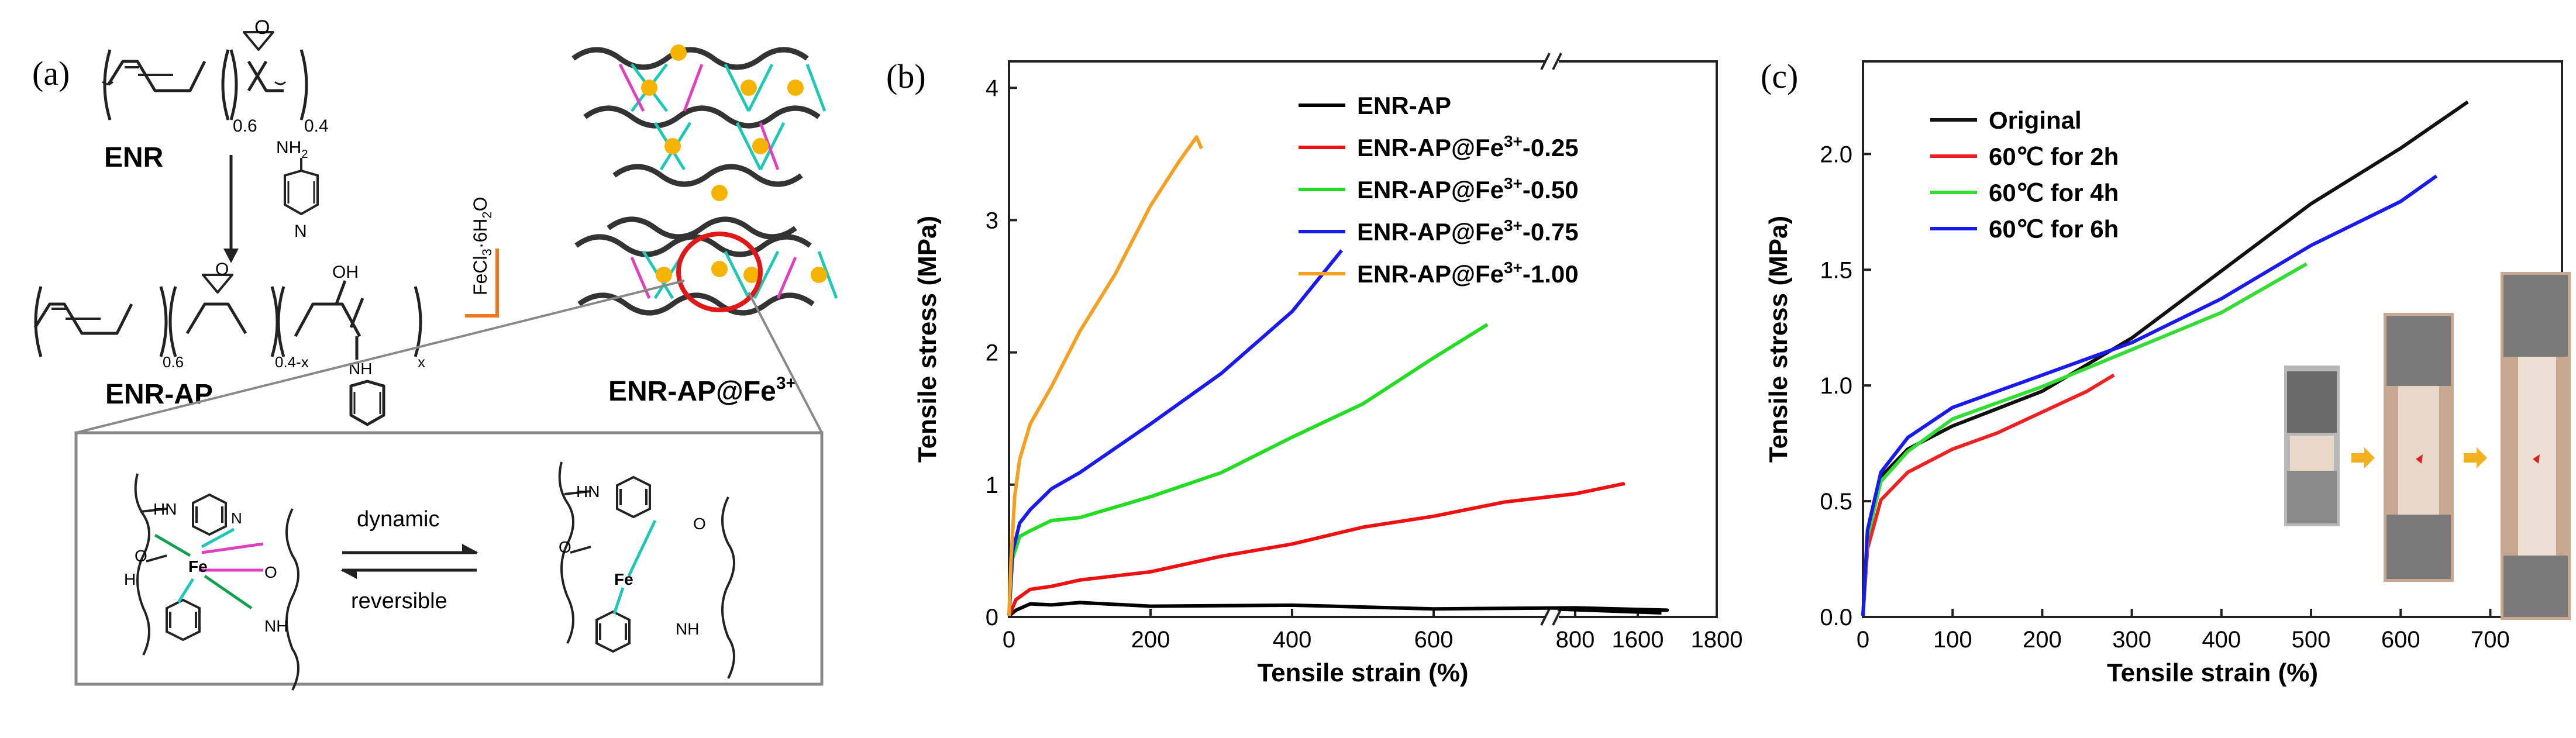 This screenshot has height=738, width=2576. I want to click on arrow-icon, so click(2363, 458).